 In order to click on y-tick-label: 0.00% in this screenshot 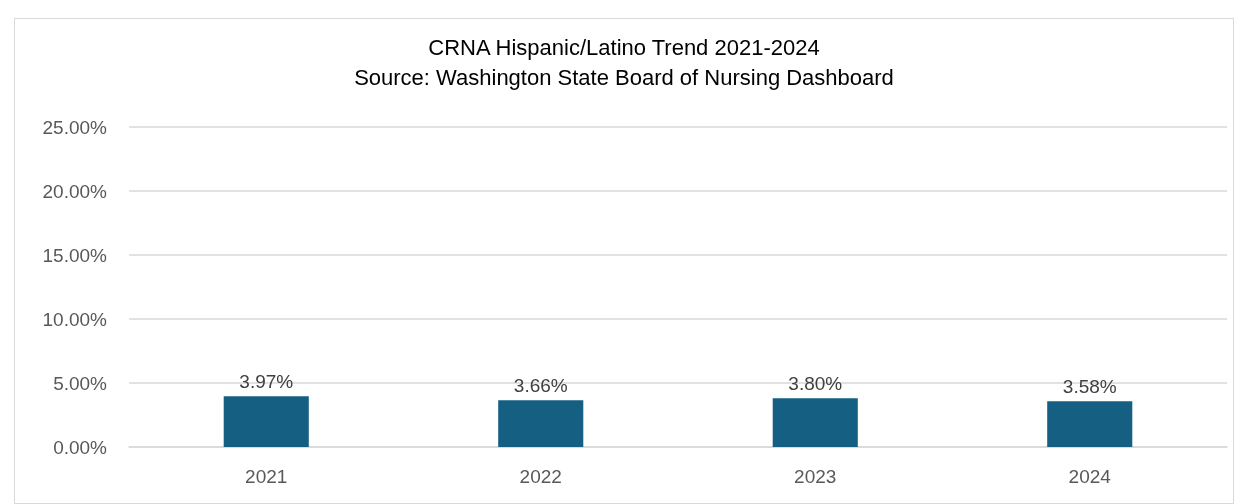, I will do `click(80, 447)`.